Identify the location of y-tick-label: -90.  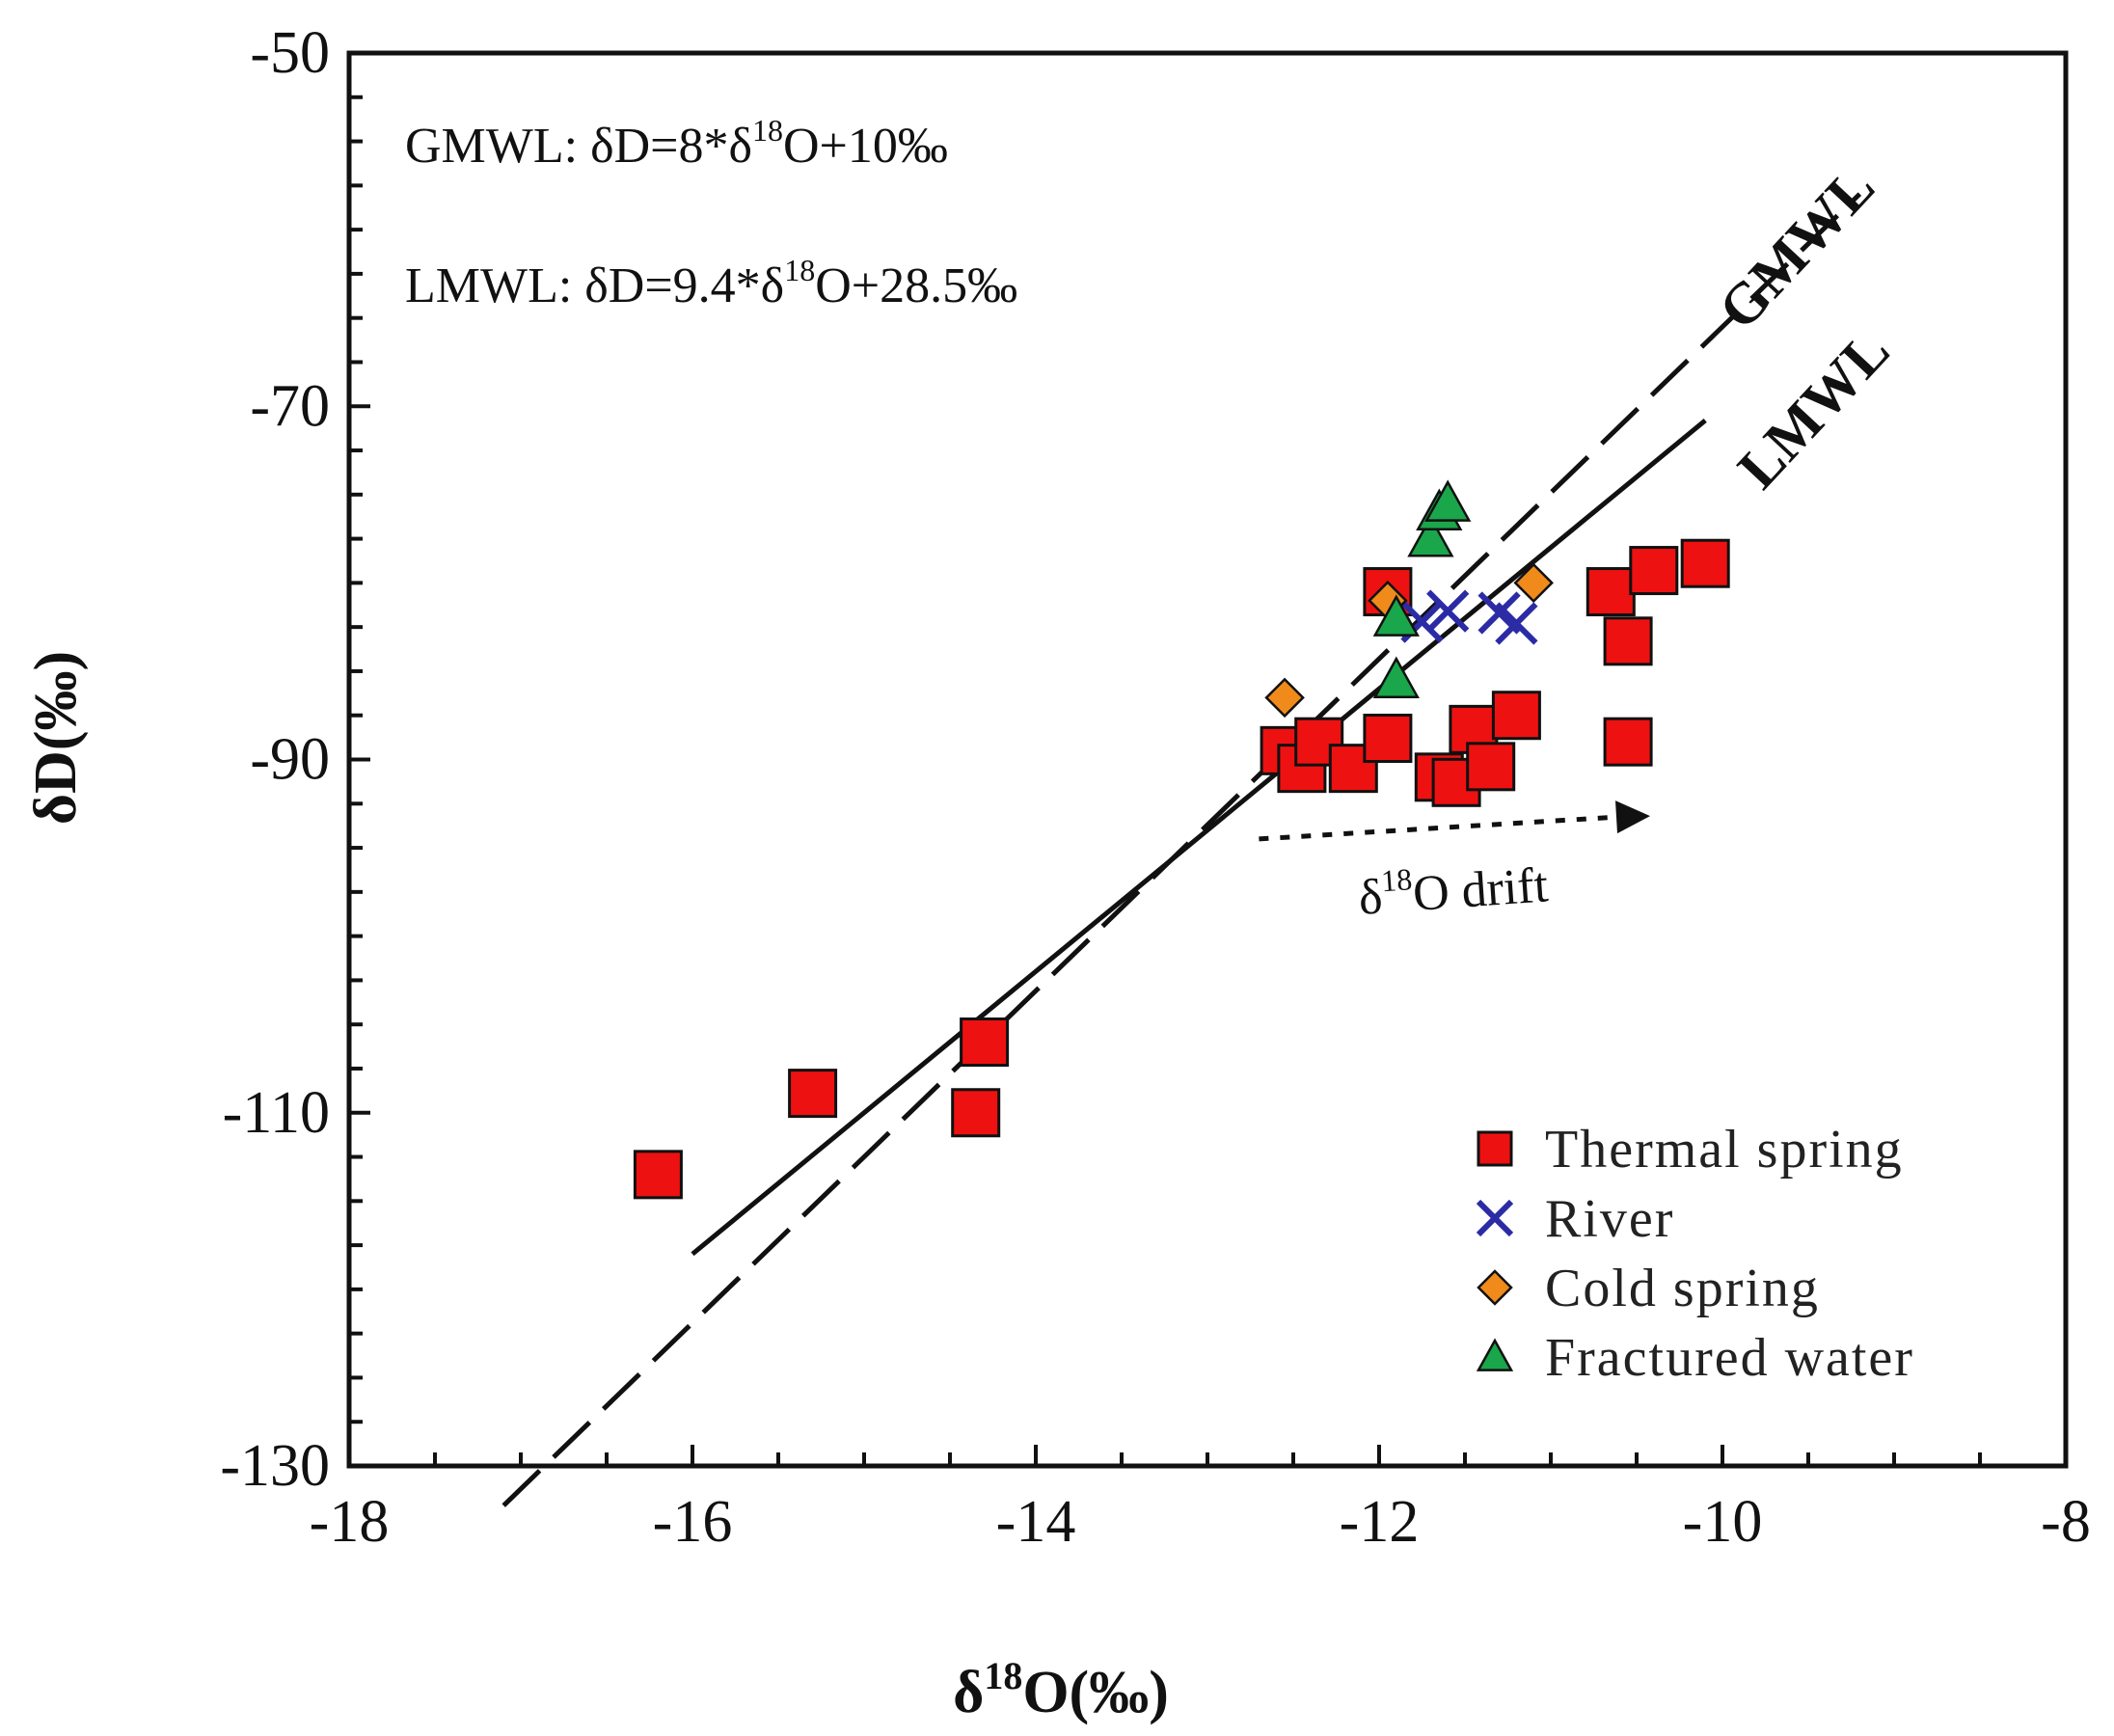
(290, 760).